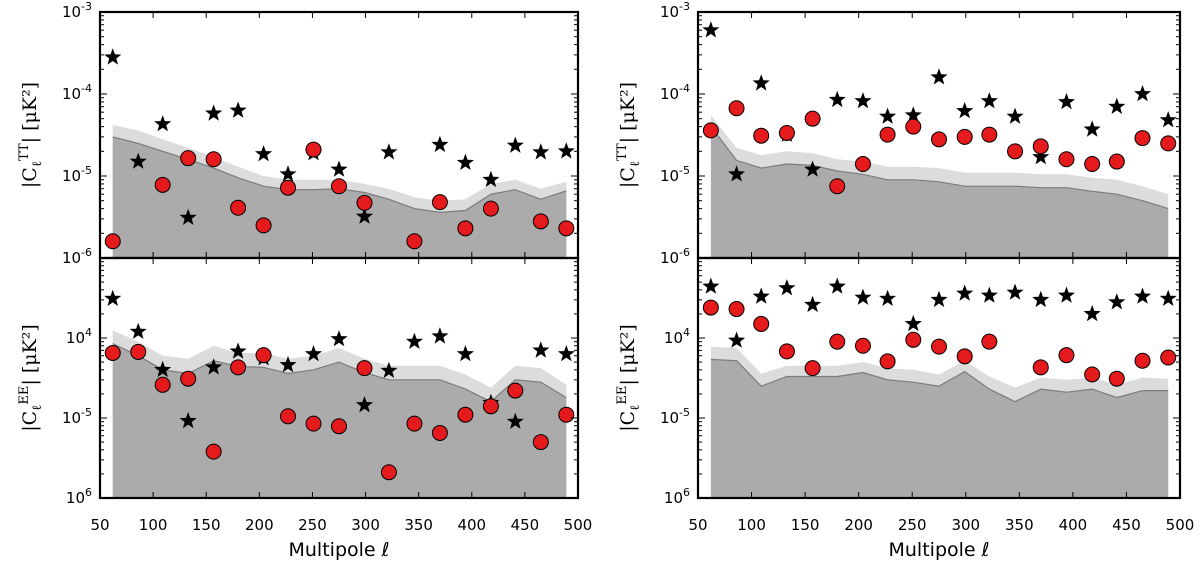  Describe the element at coordinates (24, 395) in the screenshot. I see `y-label-sup: EE` at that location.